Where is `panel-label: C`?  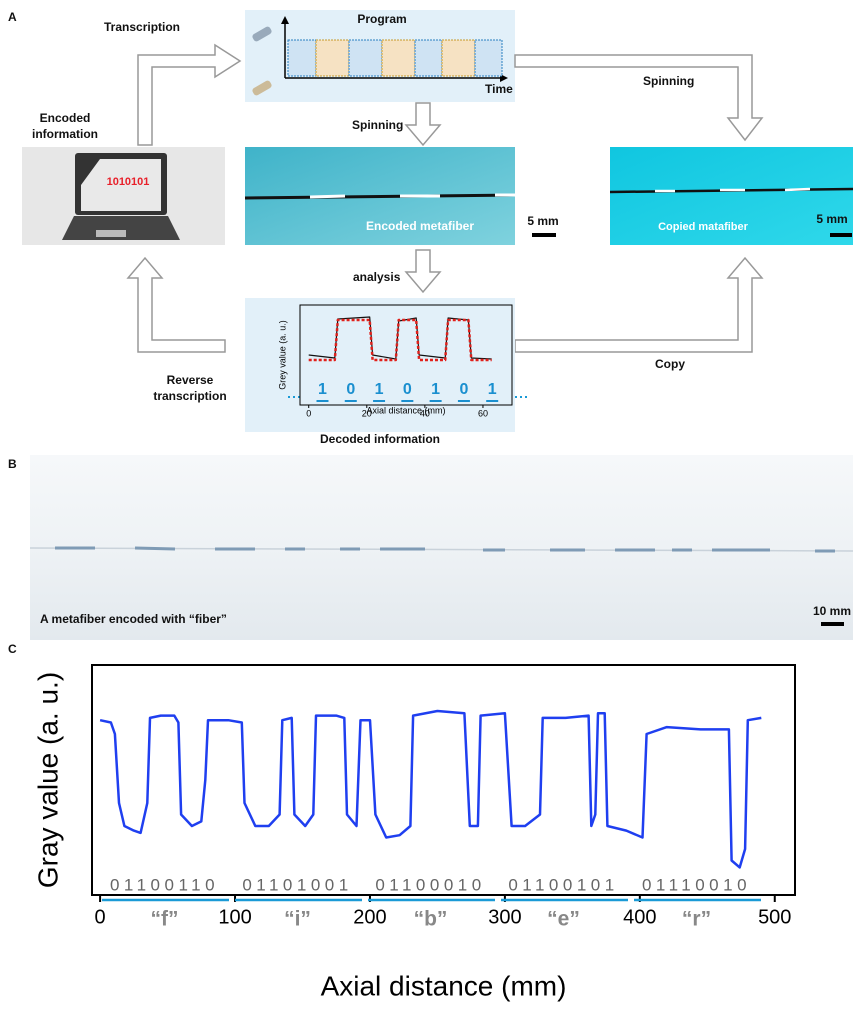
panel-label: C is located at coordinates (12, 649).